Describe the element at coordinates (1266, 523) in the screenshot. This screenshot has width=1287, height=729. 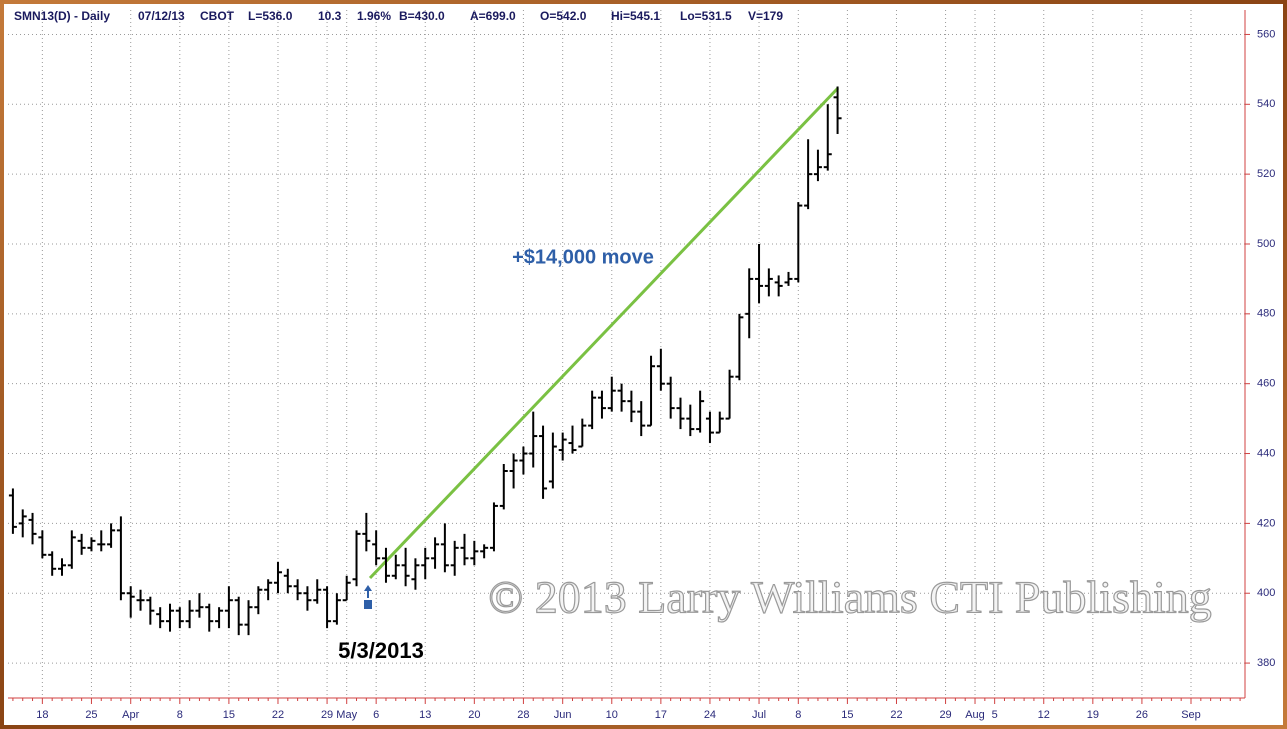
I see `y-tick-label: 420` at that location.